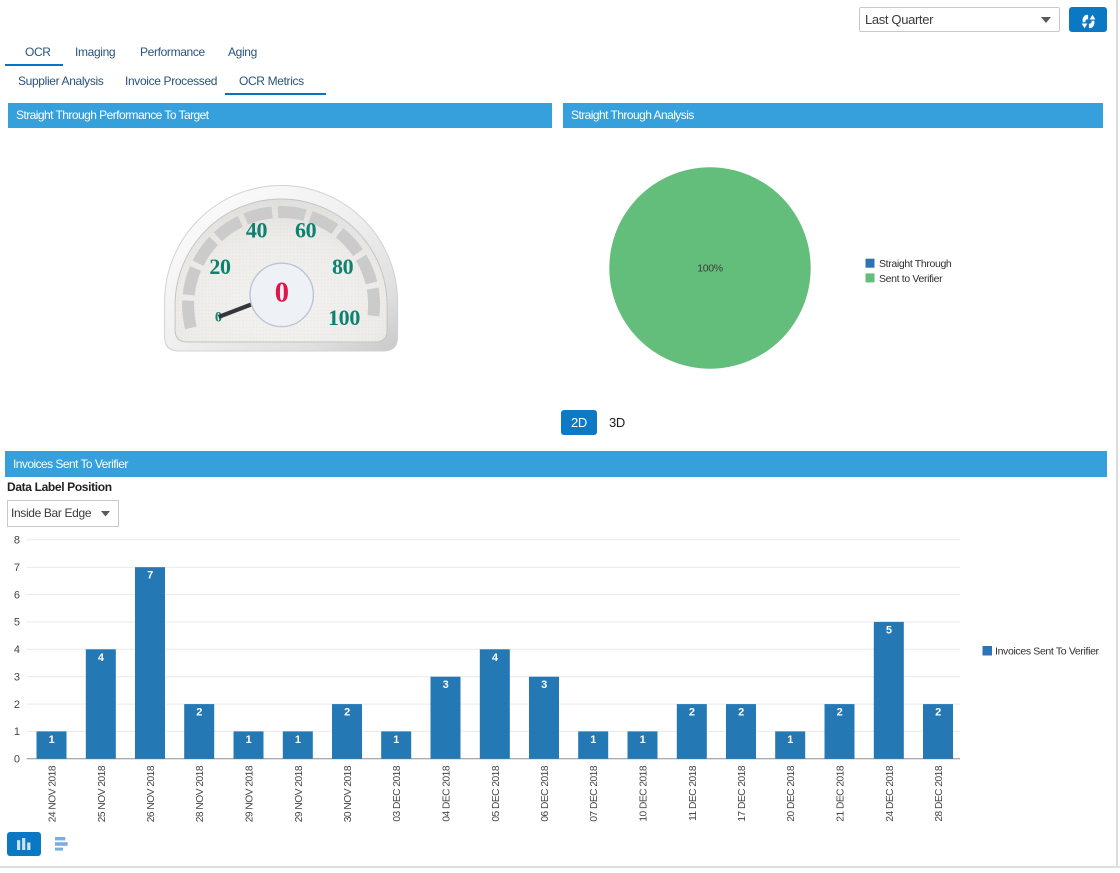 The width and height of the screenshot is (1120, 873). What do you see at coordinates (841, 793) in the screenshot?
I see `svg-text: 21 DEC 2018` at bounding box center [841, 793].